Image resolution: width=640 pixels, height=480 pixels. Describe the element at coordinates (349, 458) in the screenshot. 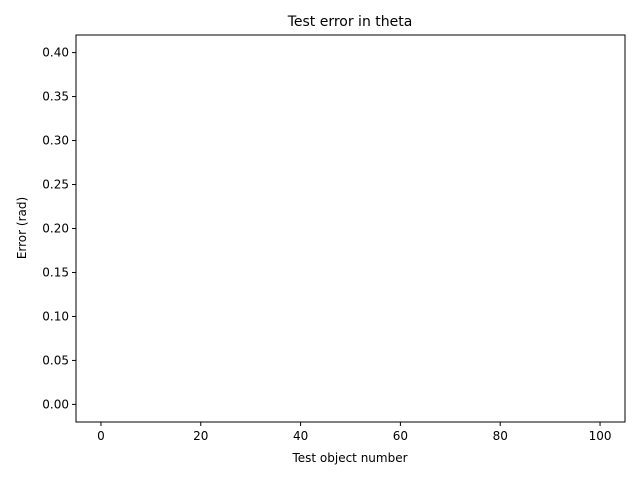

I see `x-axis-label: Test object number` at that location.